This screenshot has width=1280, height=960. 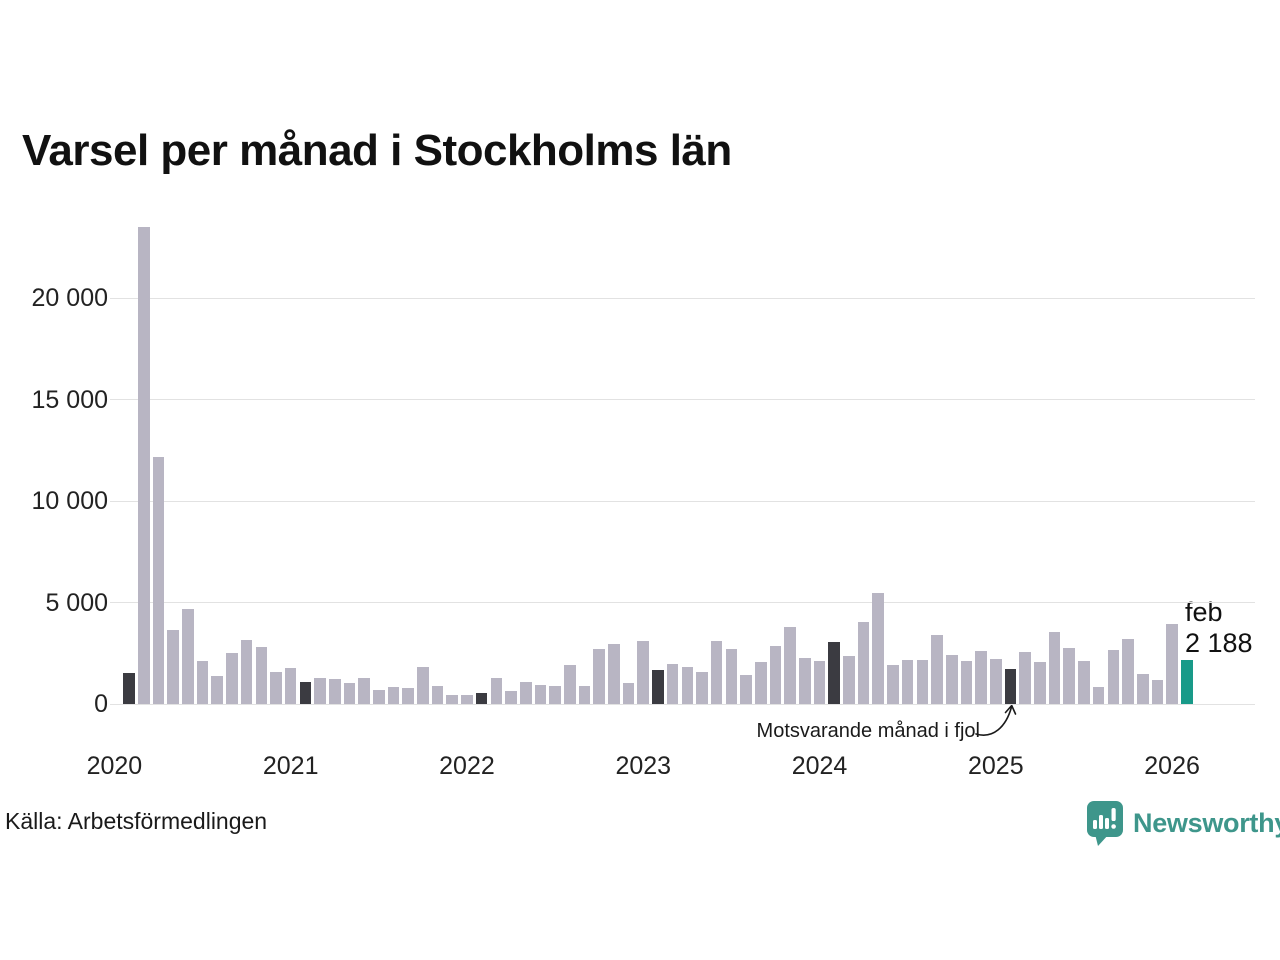 I want to click on y-tick-label: 15 000, so click(x=69, y=399).